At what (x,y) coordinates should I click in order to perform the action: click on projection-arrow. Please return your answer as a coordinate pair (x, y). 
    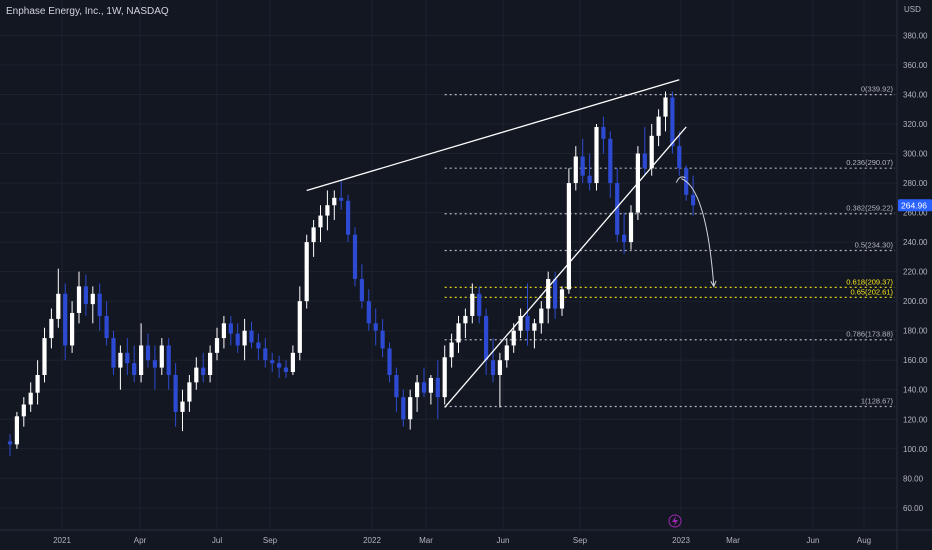
    Looking at the image, I should click on (698, 232).